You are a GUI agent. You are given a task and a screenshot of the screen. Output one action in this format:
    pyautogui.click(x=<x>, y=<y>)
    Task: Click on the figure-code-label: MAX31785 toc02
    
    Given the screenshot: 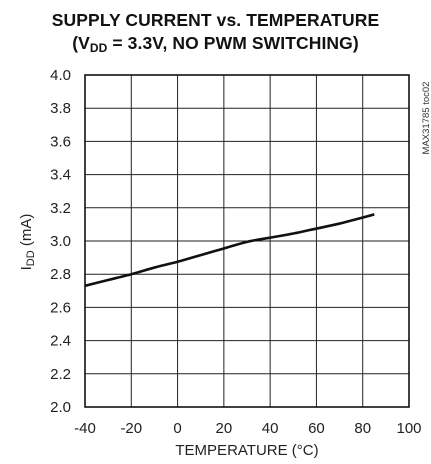 What is the action you would take?
    pyautogui.click(x=426, y=118)
    